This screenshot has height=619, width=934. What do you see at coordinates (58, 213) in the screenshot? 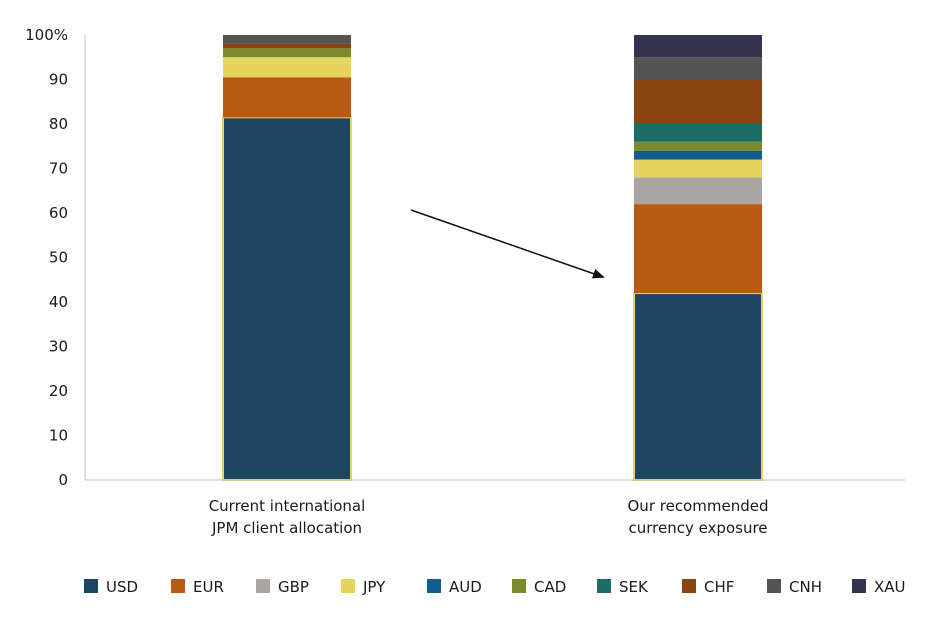
I see `y-tick-label: 60` at bounding box center [58, 213].